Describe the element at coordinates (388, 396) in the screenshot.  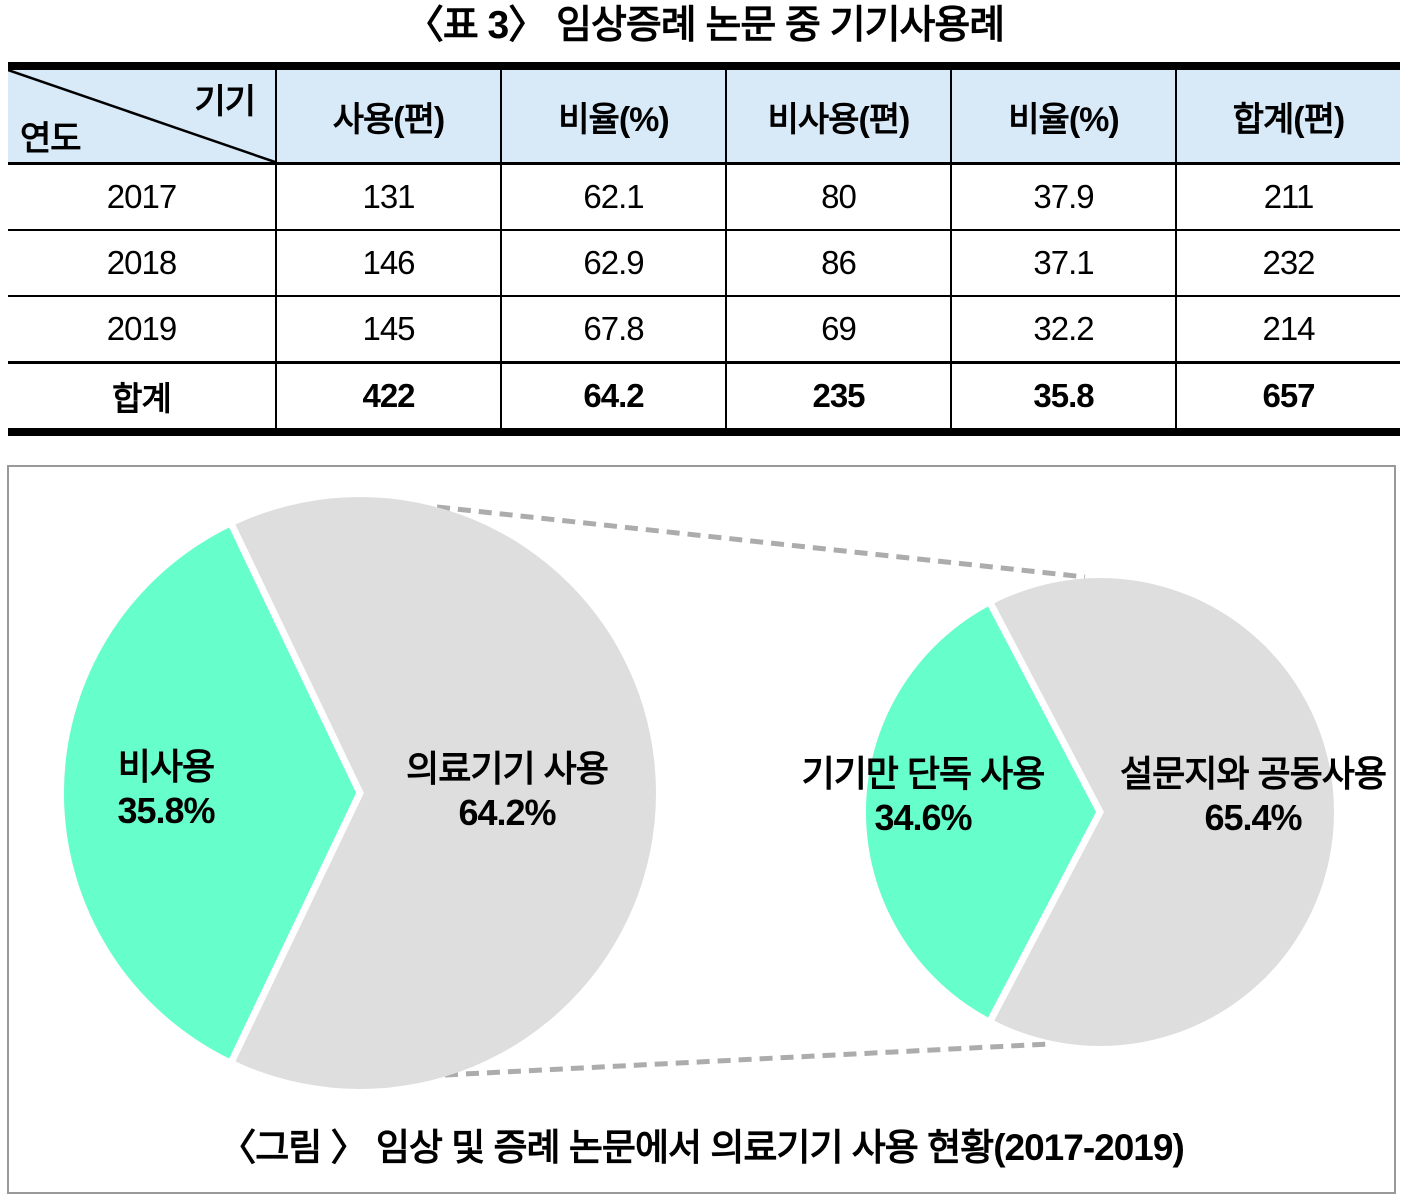
I see `cell-use: 422` at that location.